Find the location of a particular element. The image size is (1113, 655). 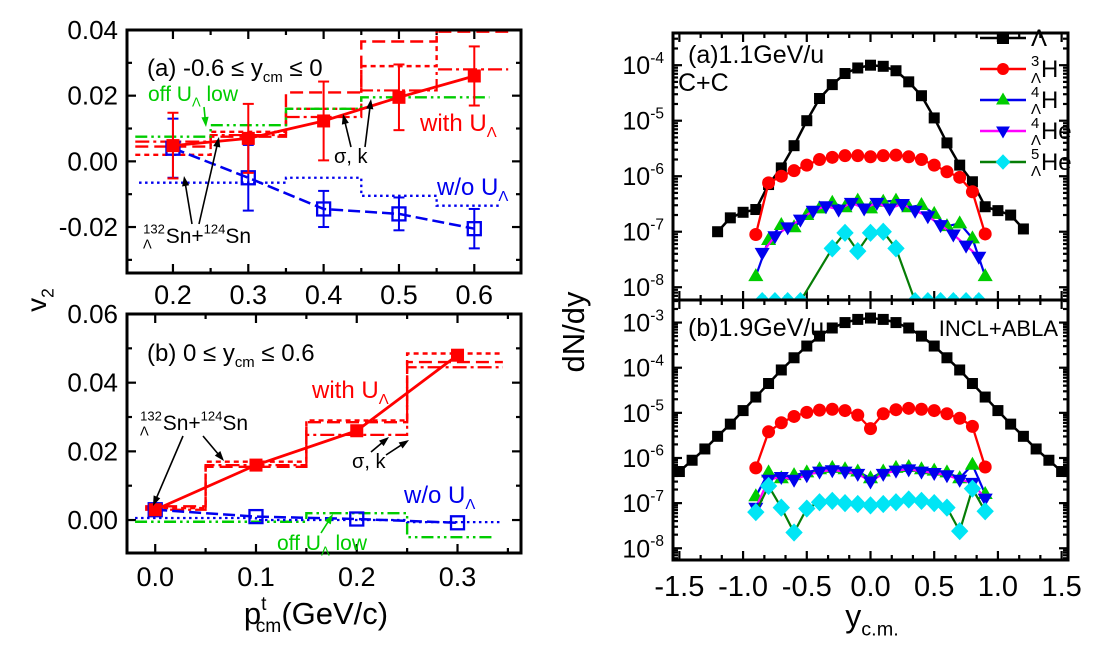

annotation: C+C is located at coordinates (703, 83).